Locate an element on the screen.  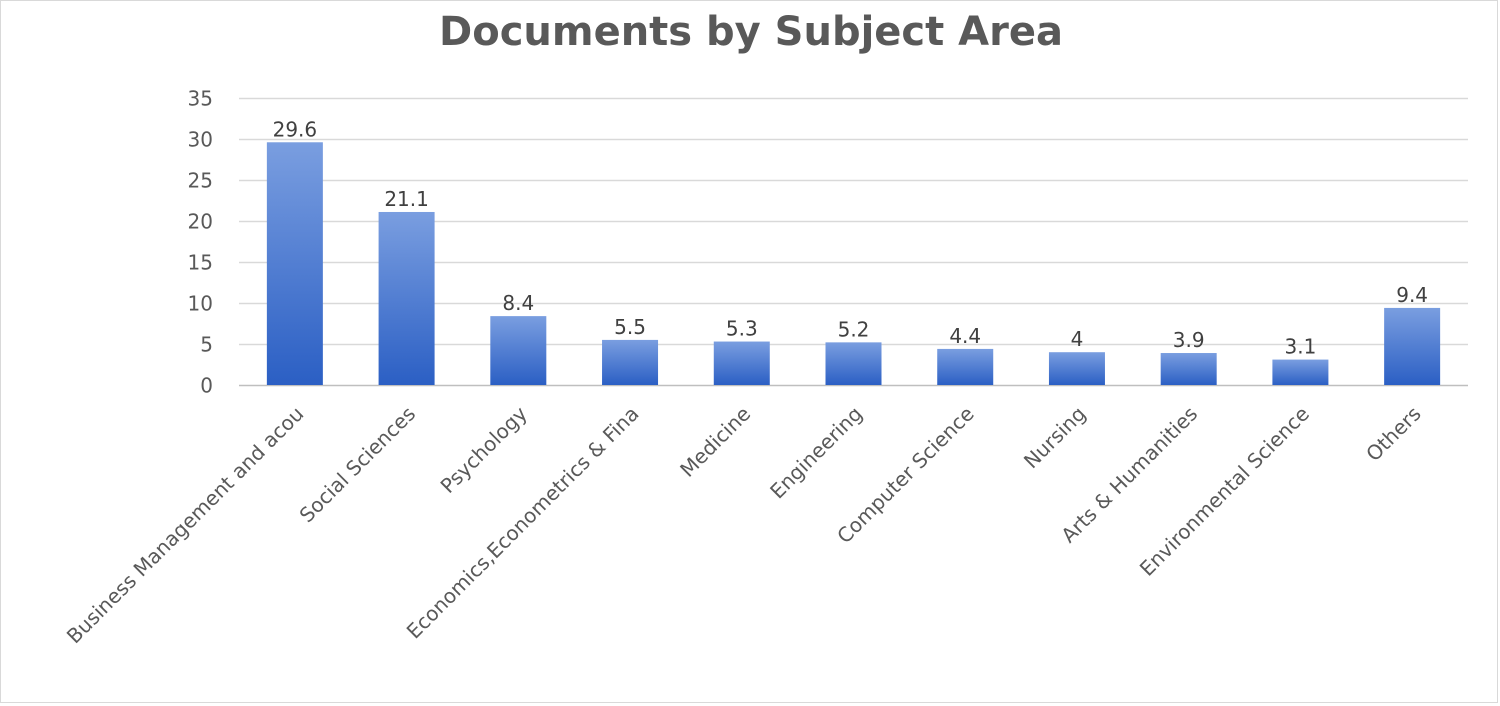
data-label: 5.5 is located at coordinates (630, 327).